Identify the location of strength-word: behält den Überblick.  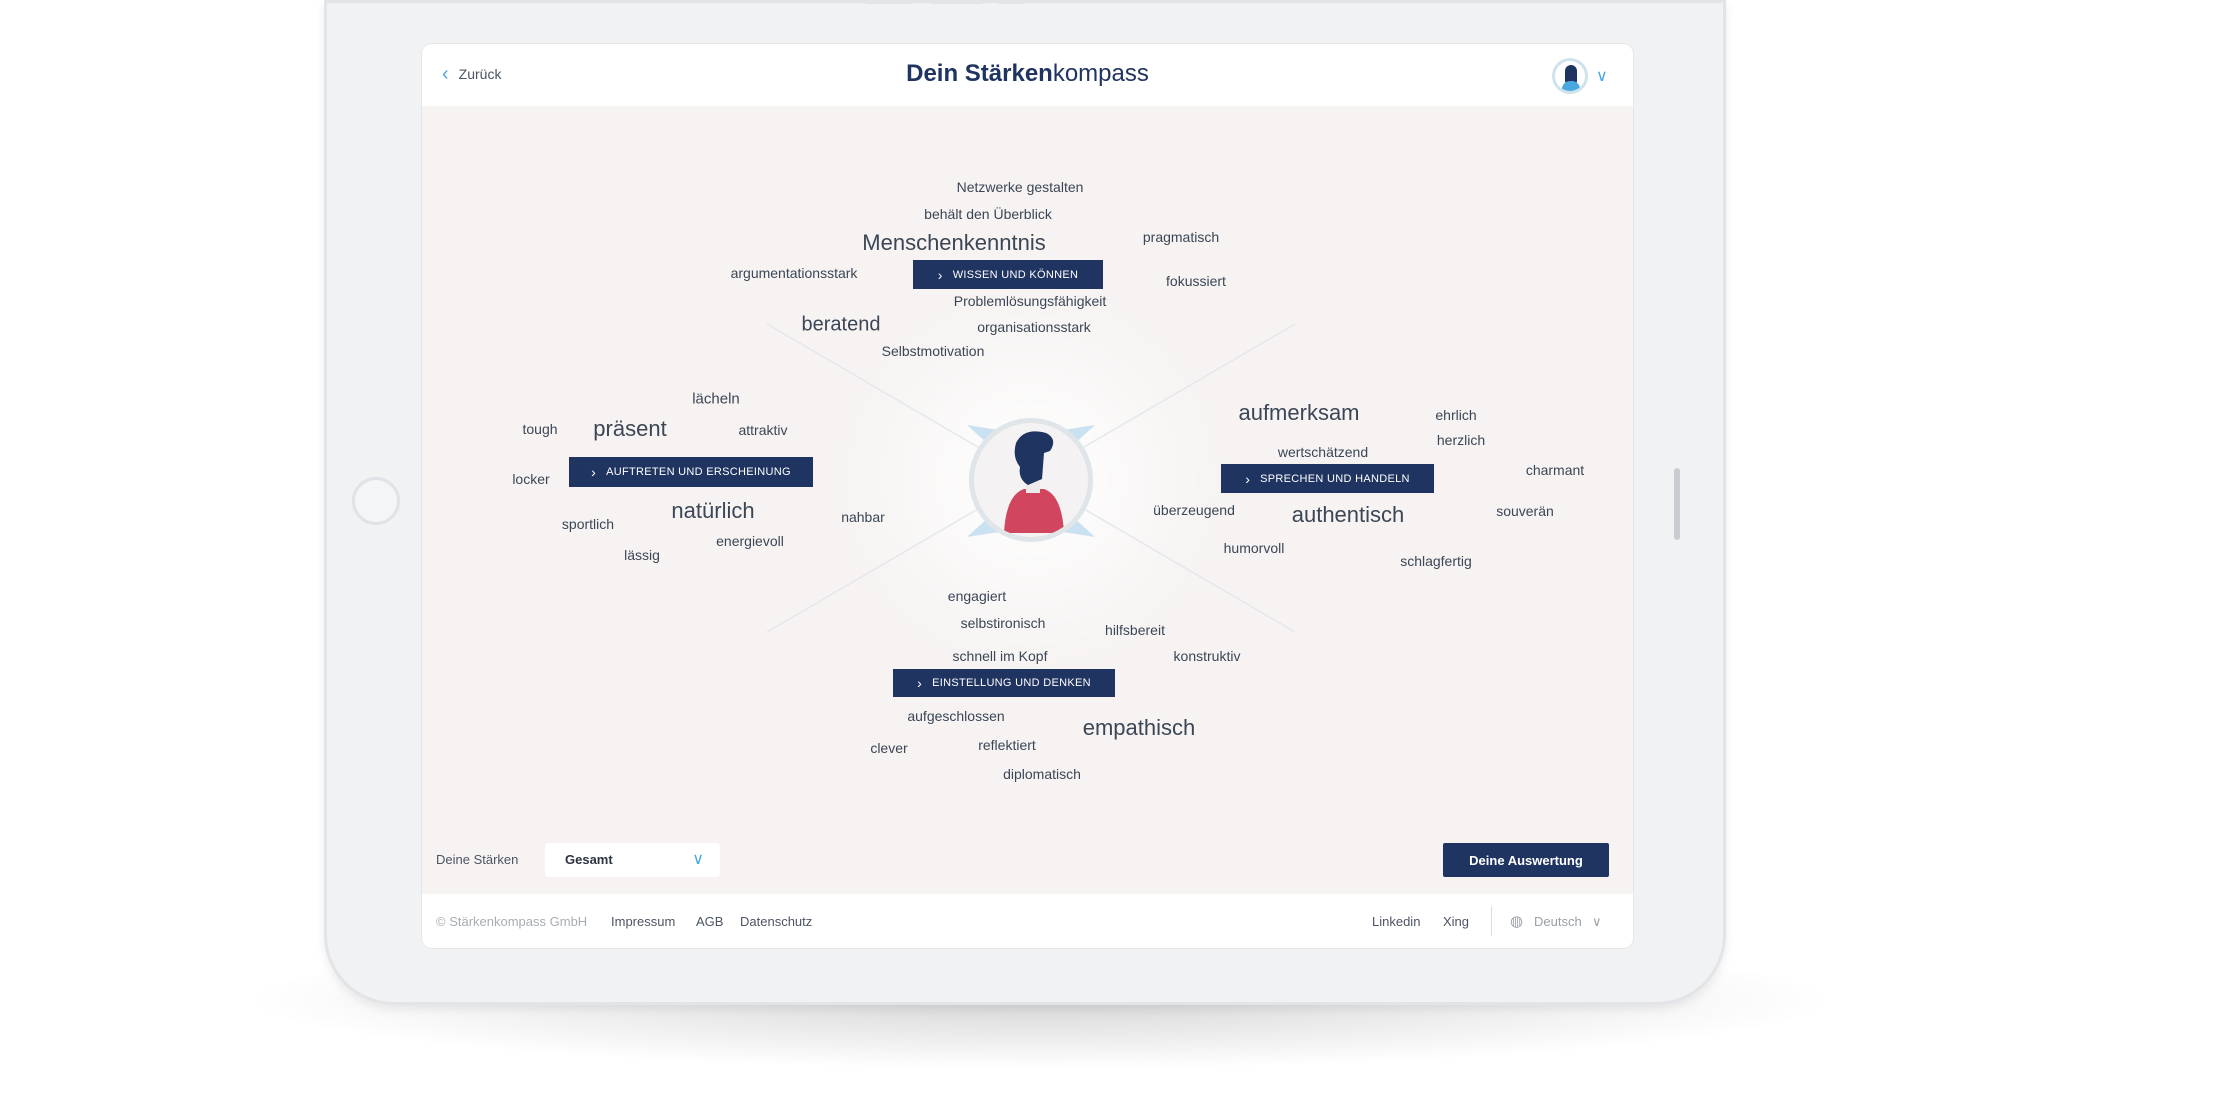
(988, 214).